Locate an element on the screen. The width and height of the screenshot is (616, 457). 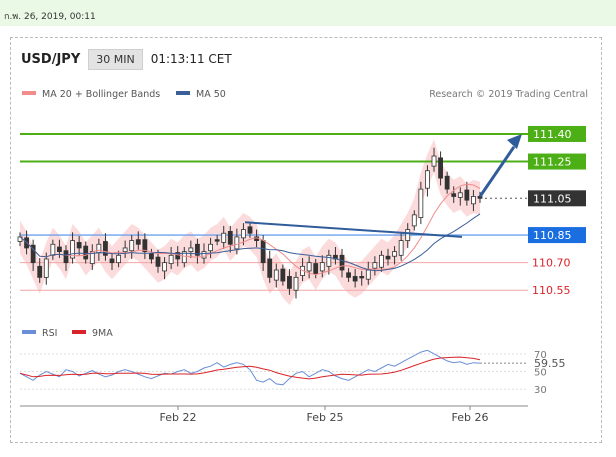
ma20-legend-swatch is located at coordinates (29, 93).